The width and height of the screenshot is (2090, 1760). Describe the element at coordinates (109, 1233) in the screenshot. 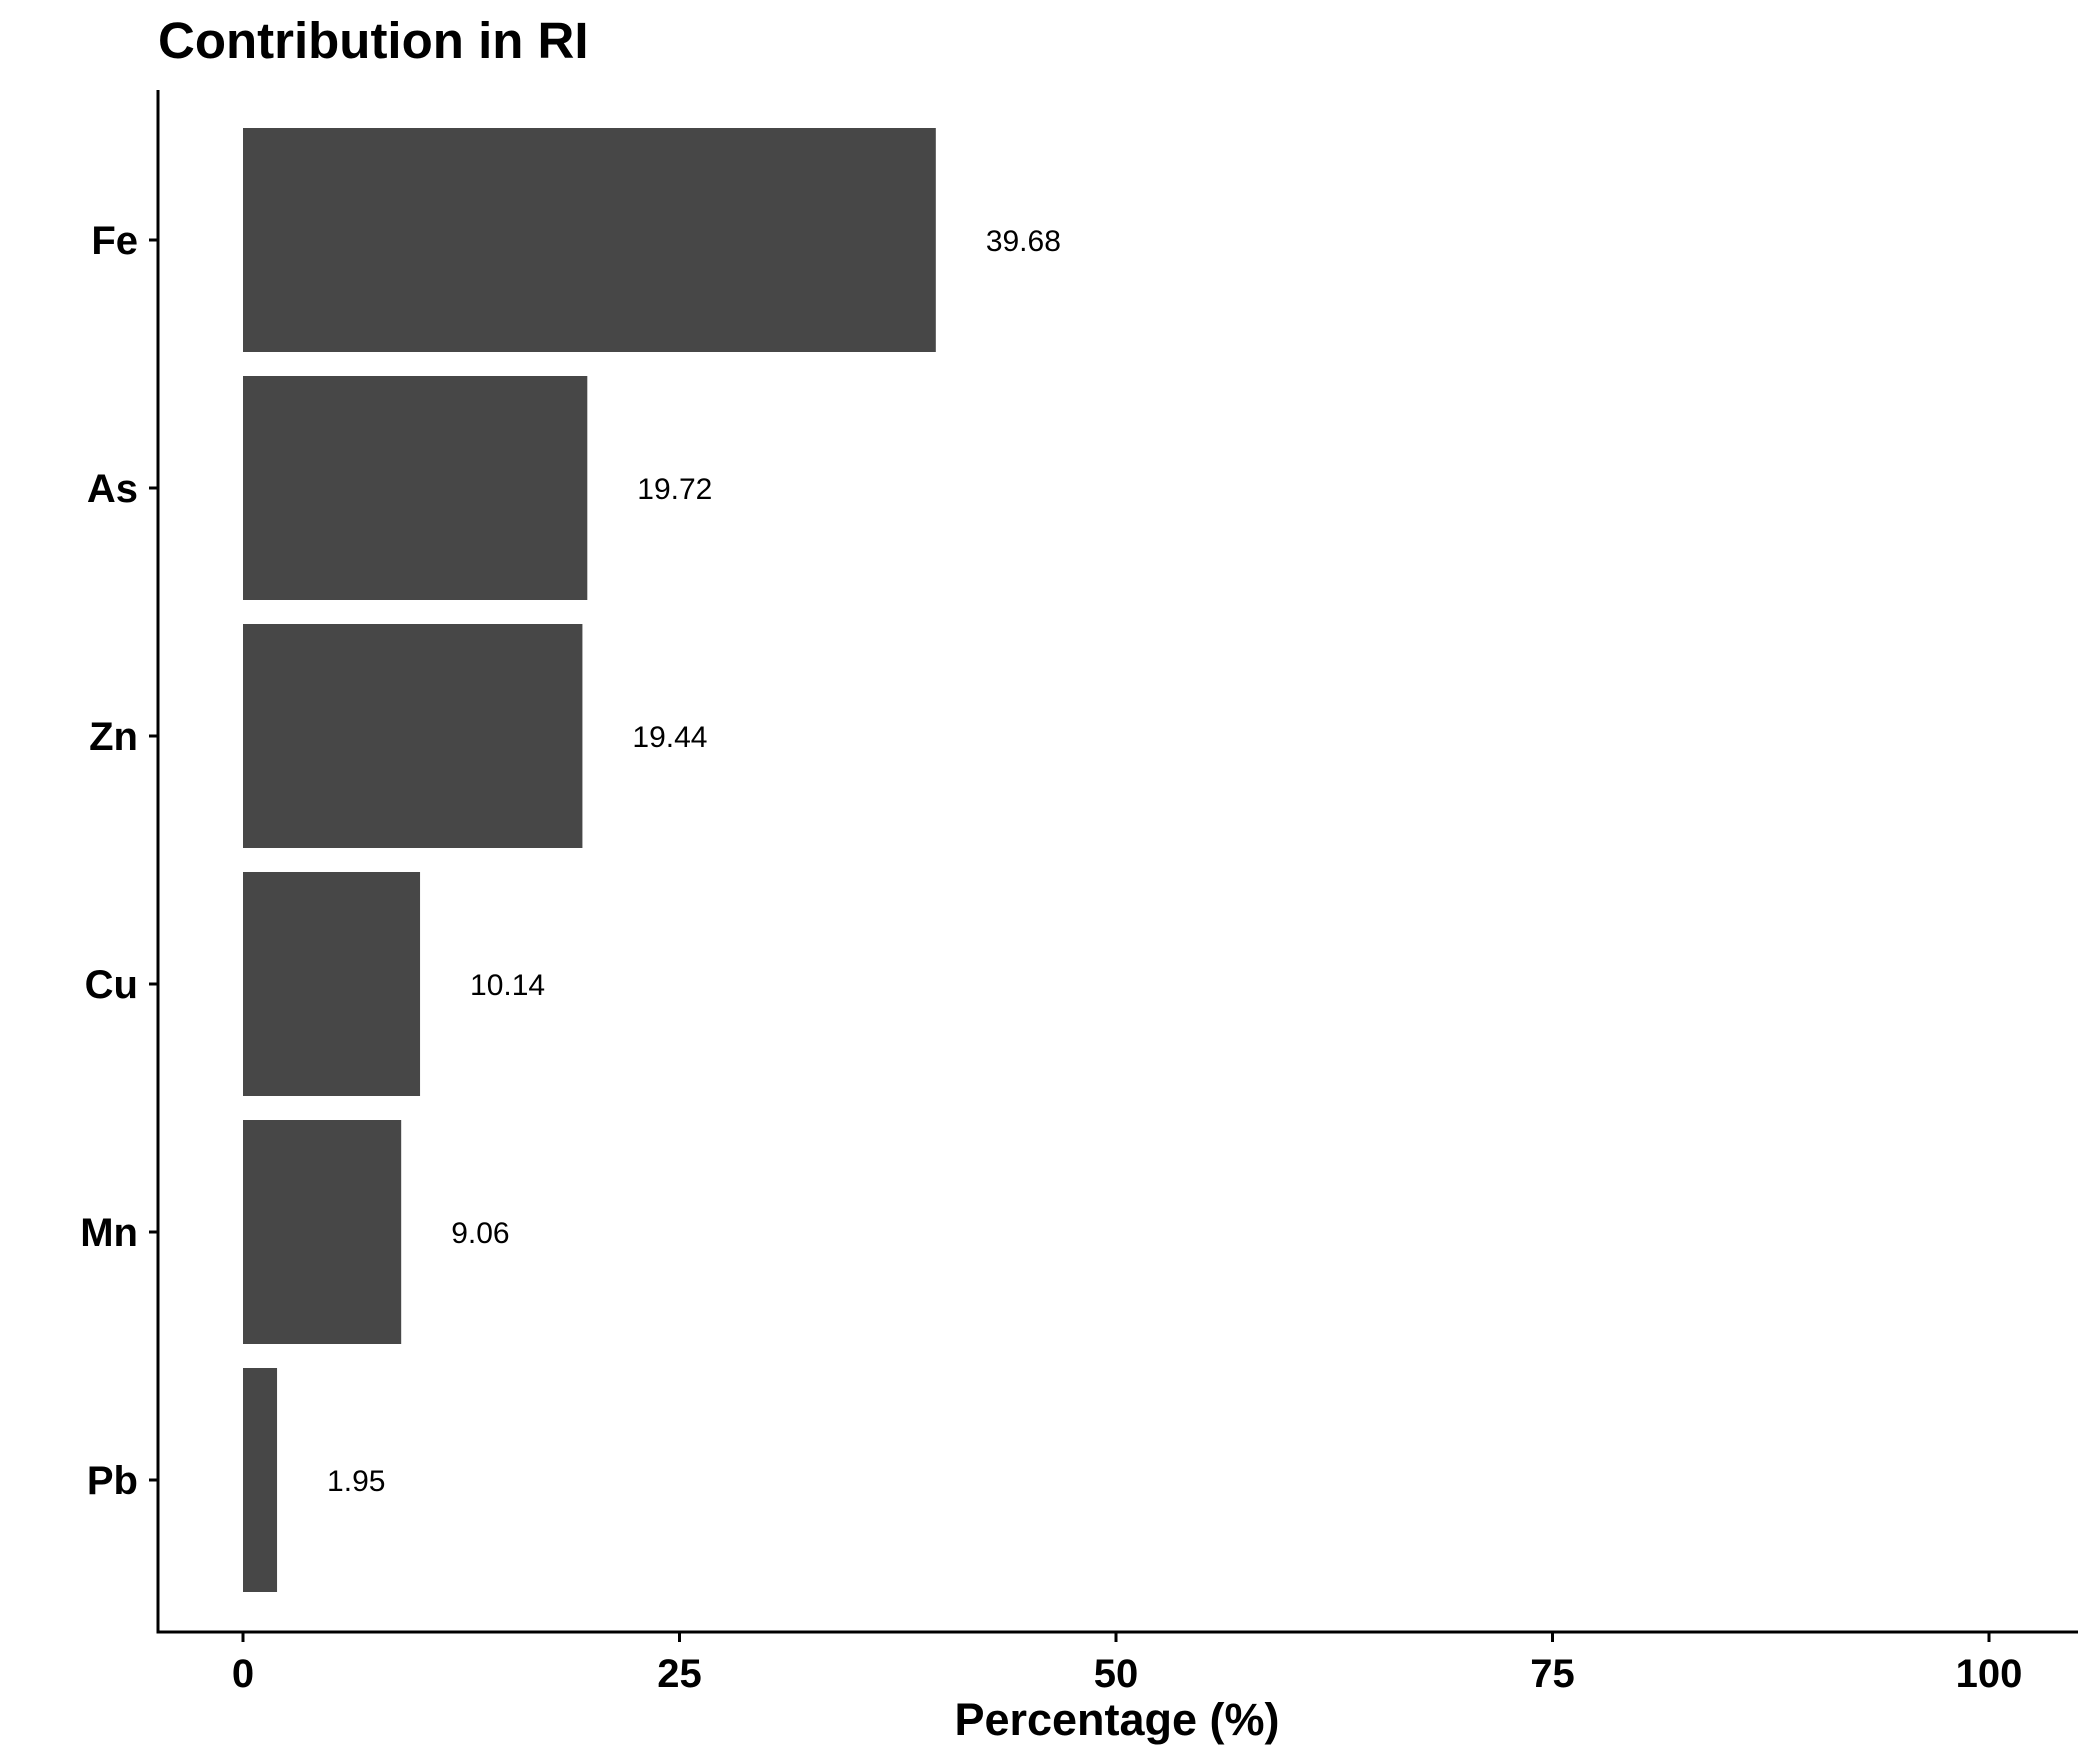

I see `category-label-mn: Mn` at that location.